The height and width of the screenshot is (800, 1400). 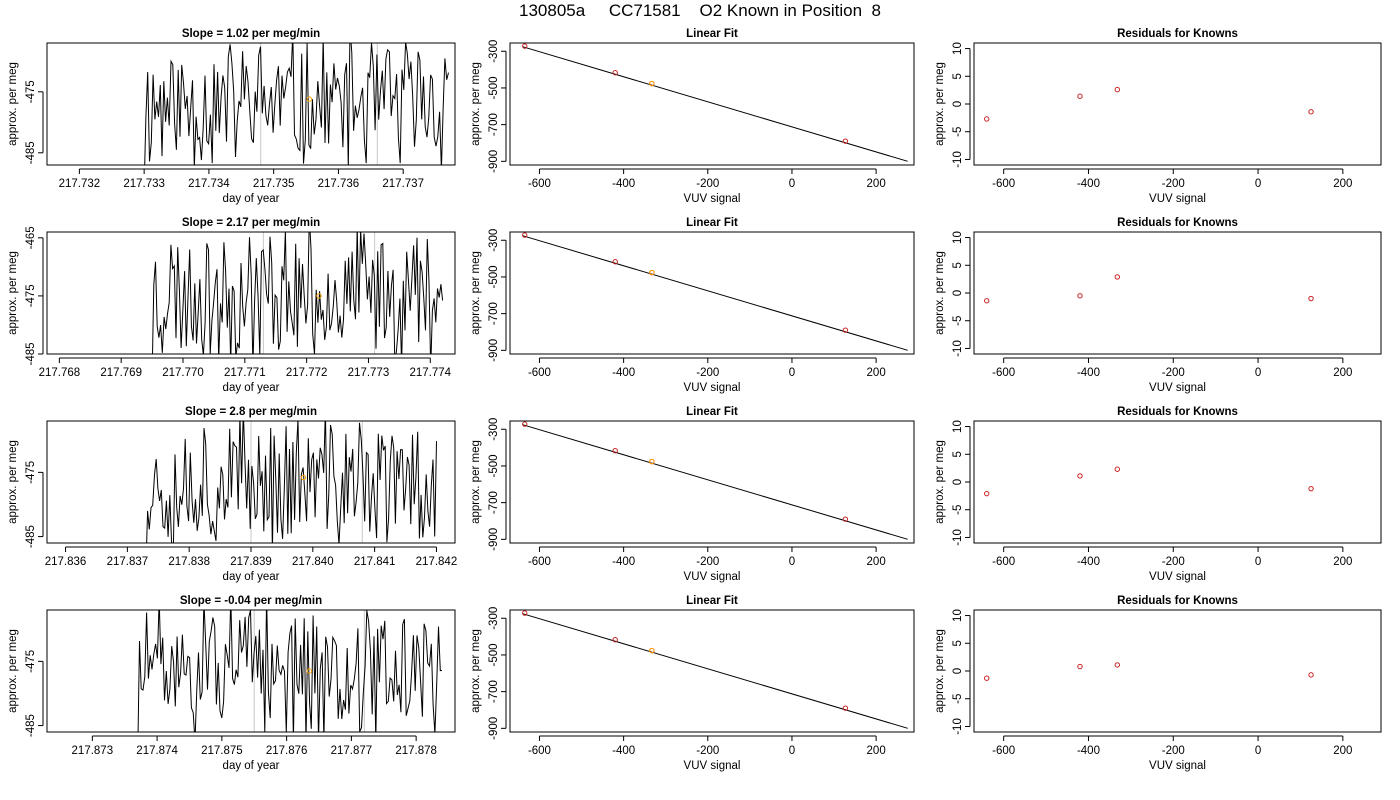 I want to click on signal-trace, so click(x=291, y=482).